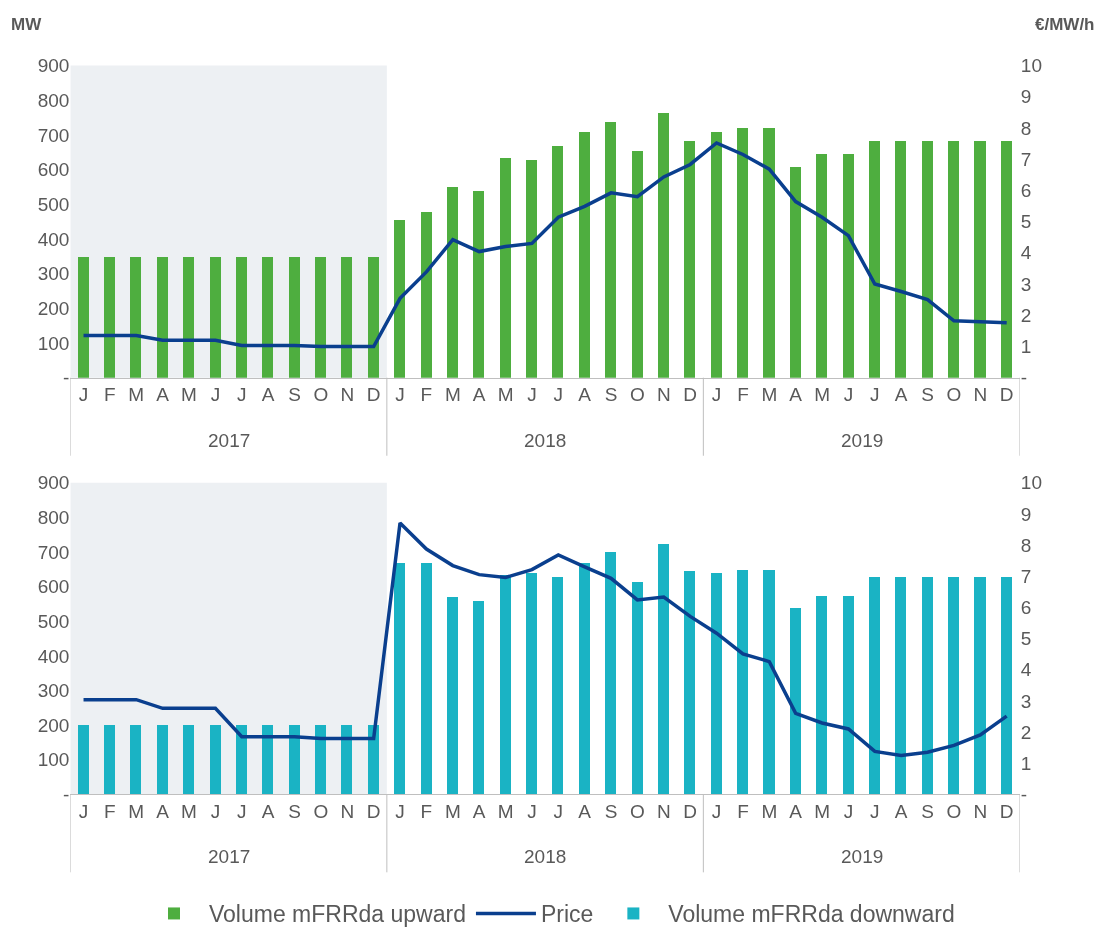 This screenshot has height=946, width=1099. Describe the element at coordinates (1065, 24) in the screenshot. I see `y2-axis-title: €/MW/h` at that location.